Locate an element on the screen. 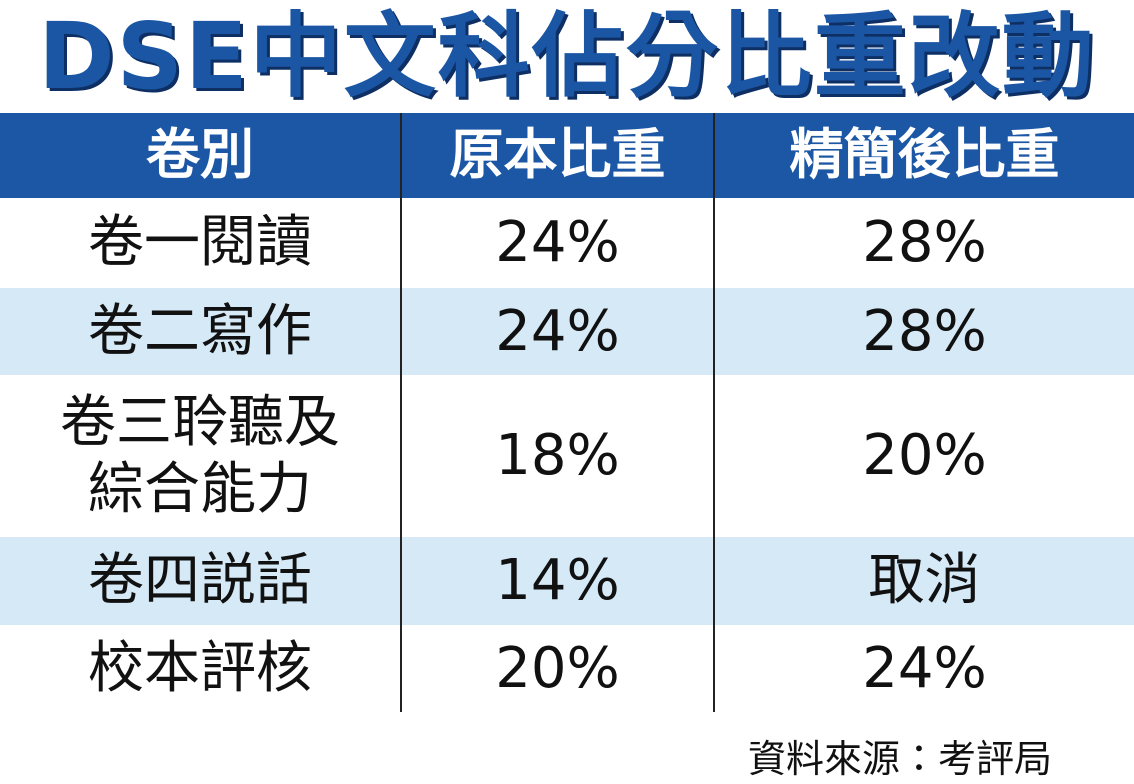 The image size is (1134, 784). header-row: 卷別 原本比重 精簡後比重 is located at coordinates (567, 155).